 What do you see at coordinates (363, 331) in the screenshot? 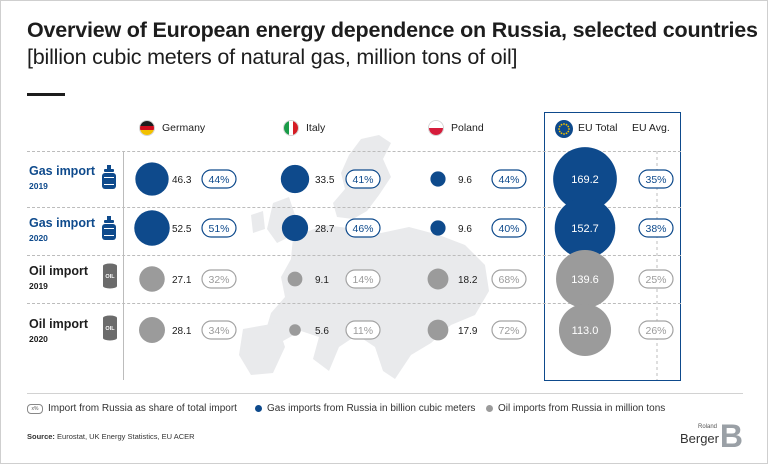
I see `share-label-oil-2020-1: 11%` at bounding box center [363, 331].